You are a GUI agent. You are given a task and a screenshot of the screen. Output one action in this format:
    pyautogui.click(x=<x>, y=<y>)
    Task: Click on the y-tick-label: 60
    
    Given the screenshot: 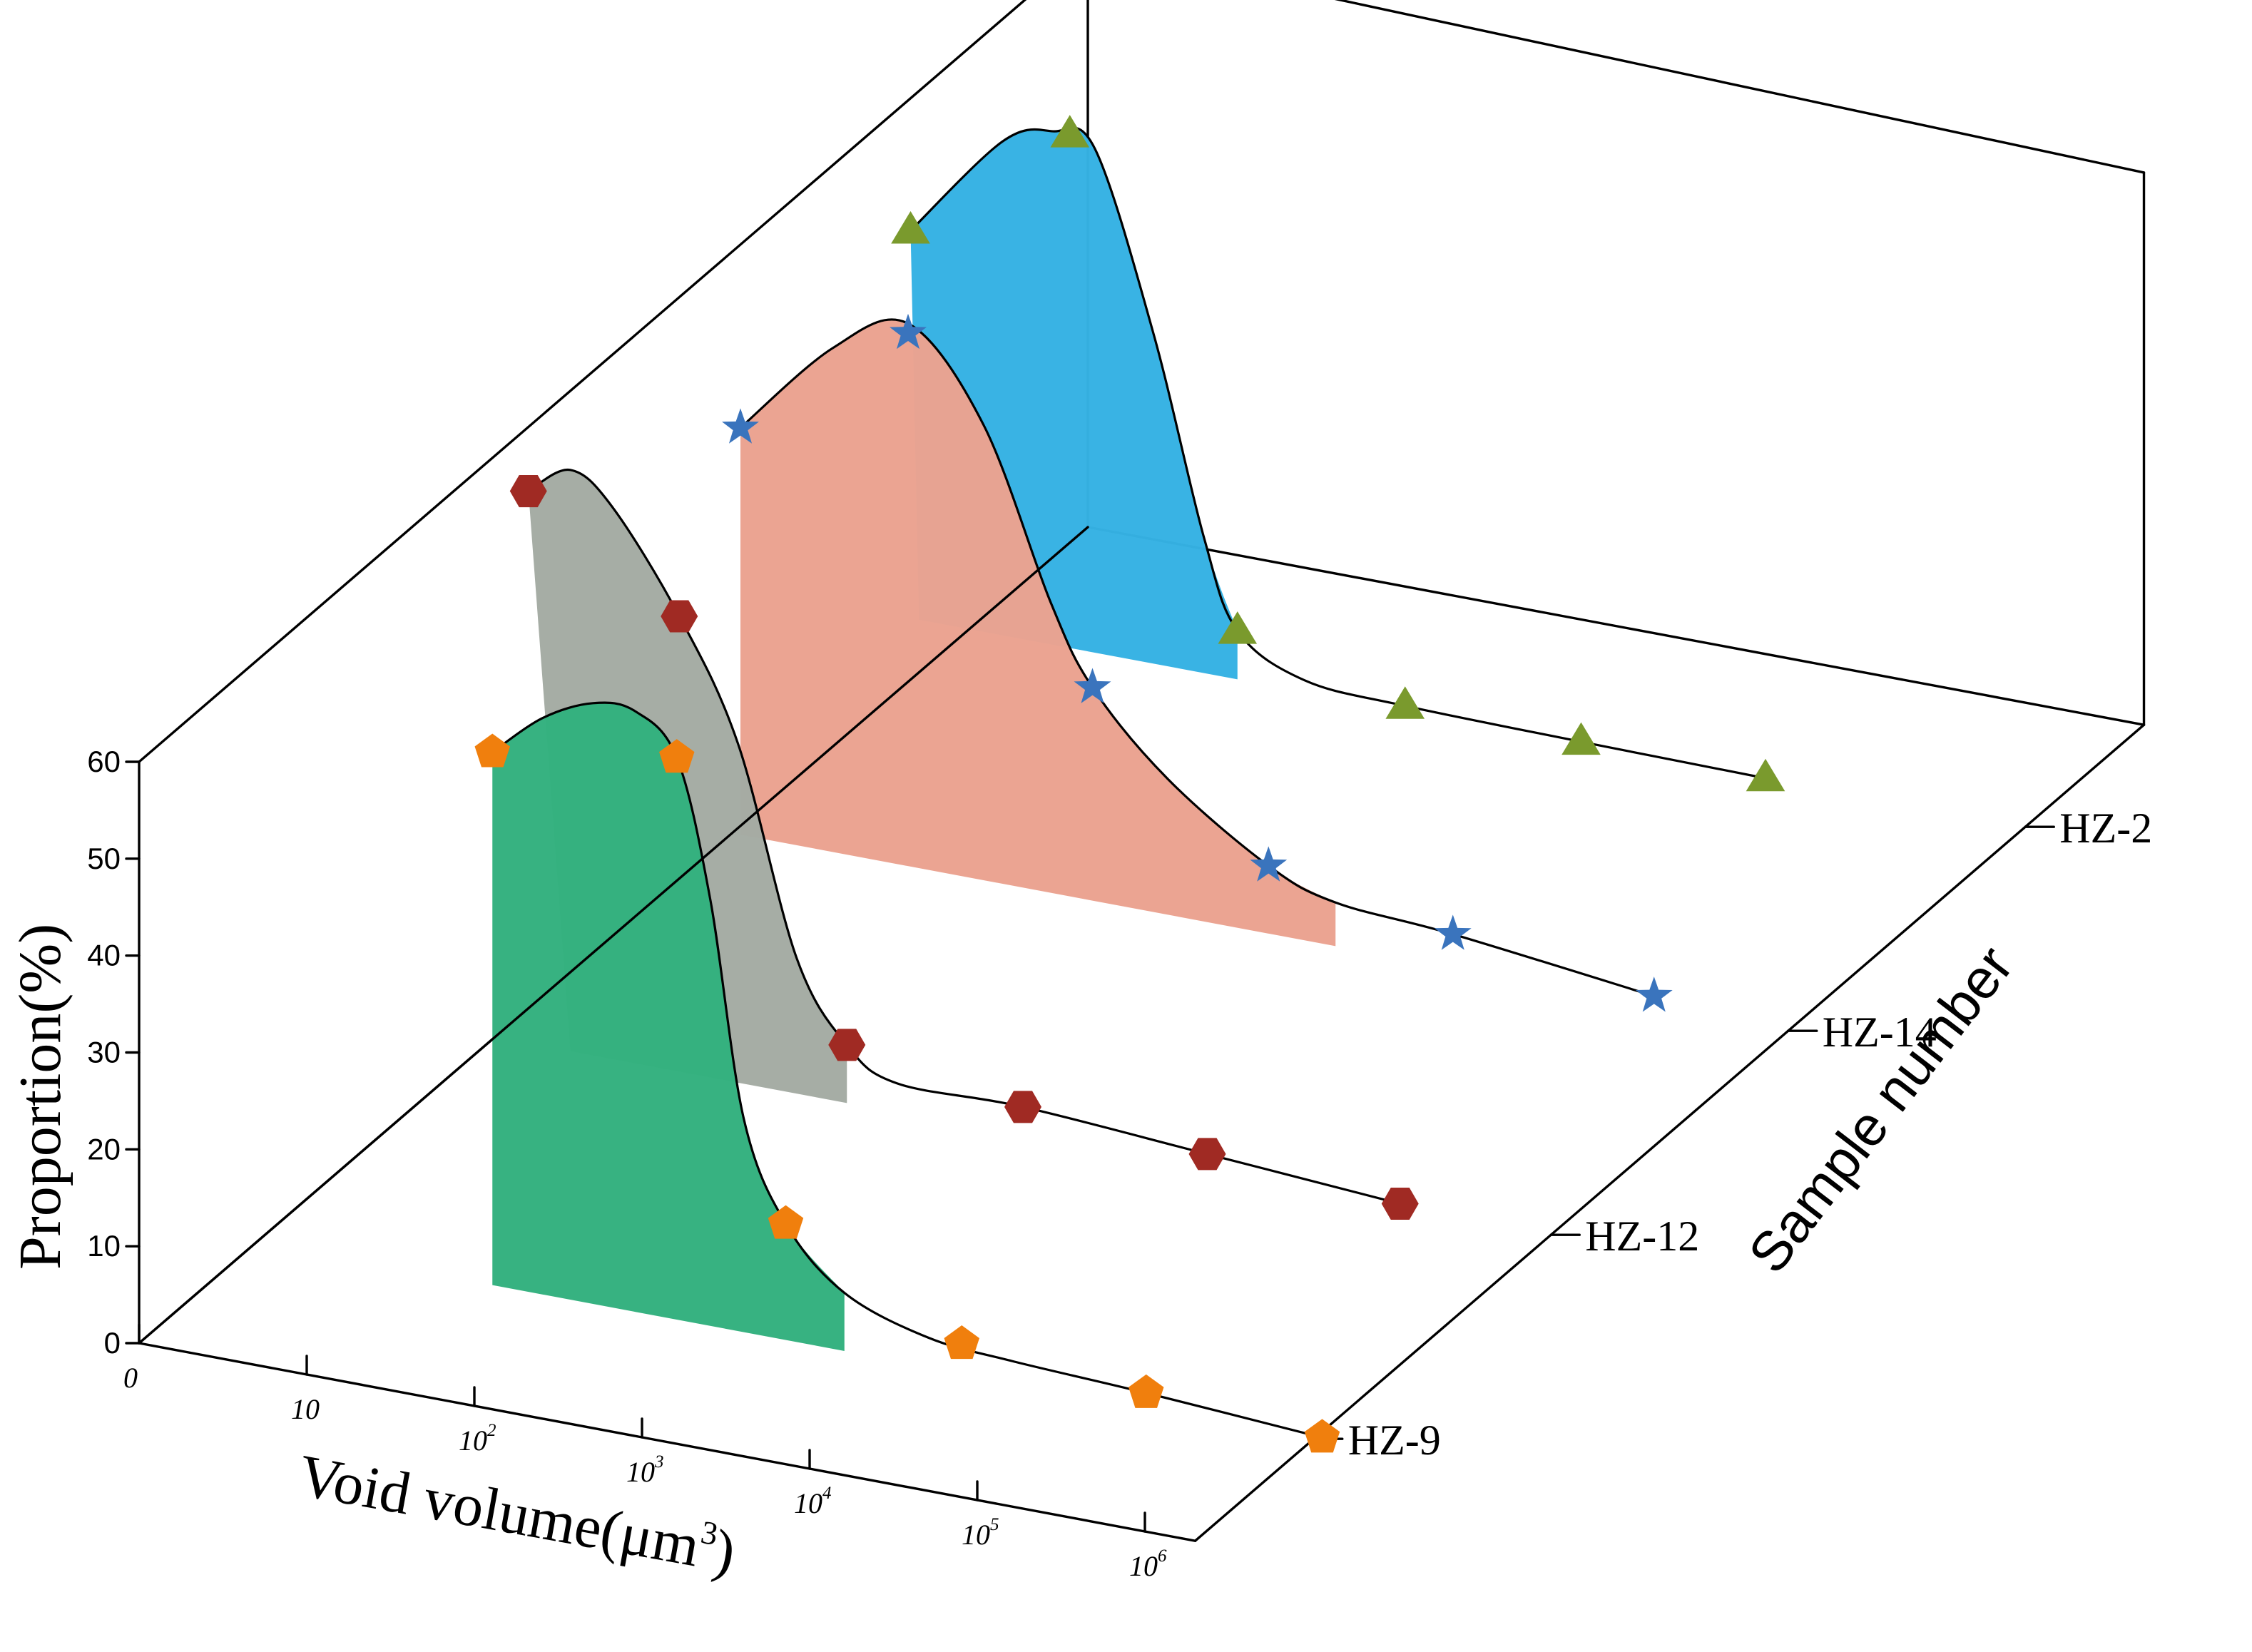 What is the action you would take?
    pyautogui.click(x=104, y=761)
    